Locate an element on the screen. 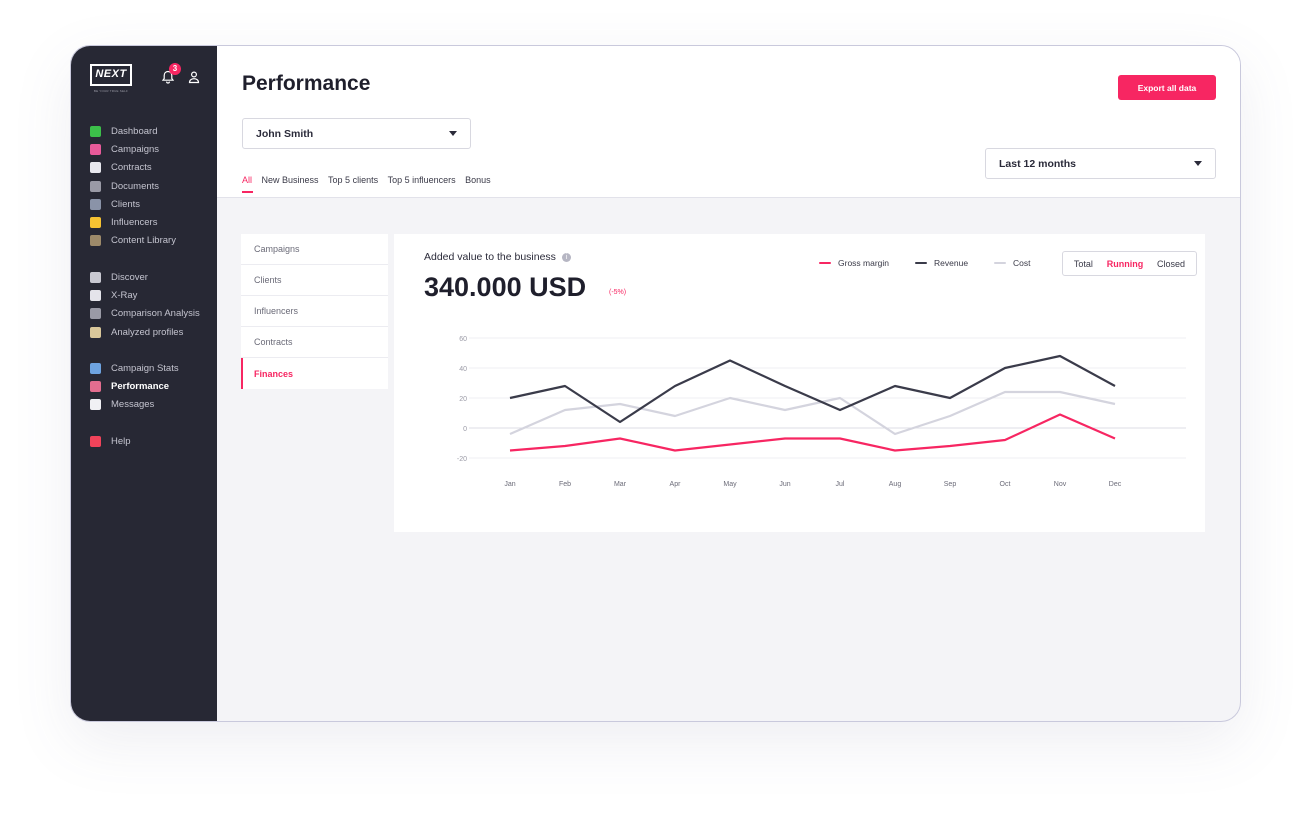 The width and height of the screenshot is (1310, 816). toggle-closed: Closed is located at coordinates (1171, 263).